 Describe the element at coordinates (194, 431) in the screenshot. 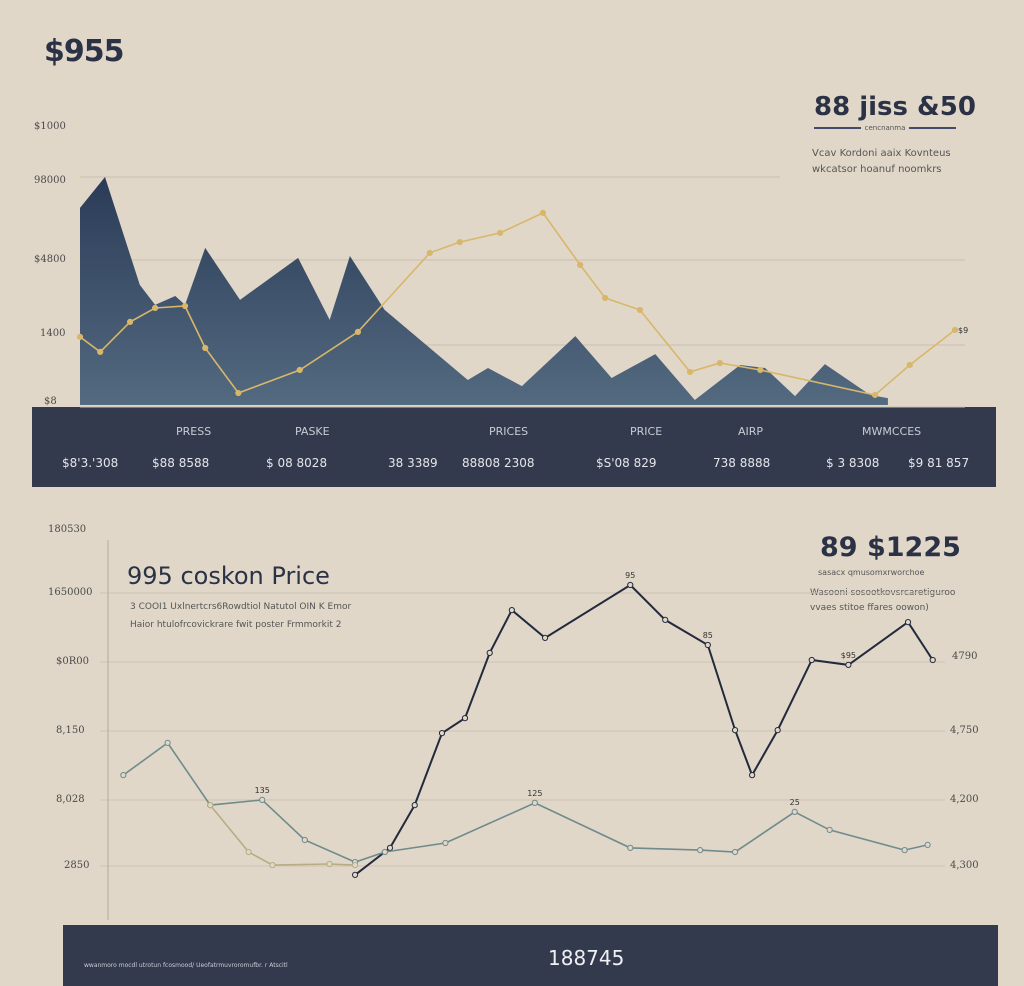

I see `table-header: PRESS` at that location.